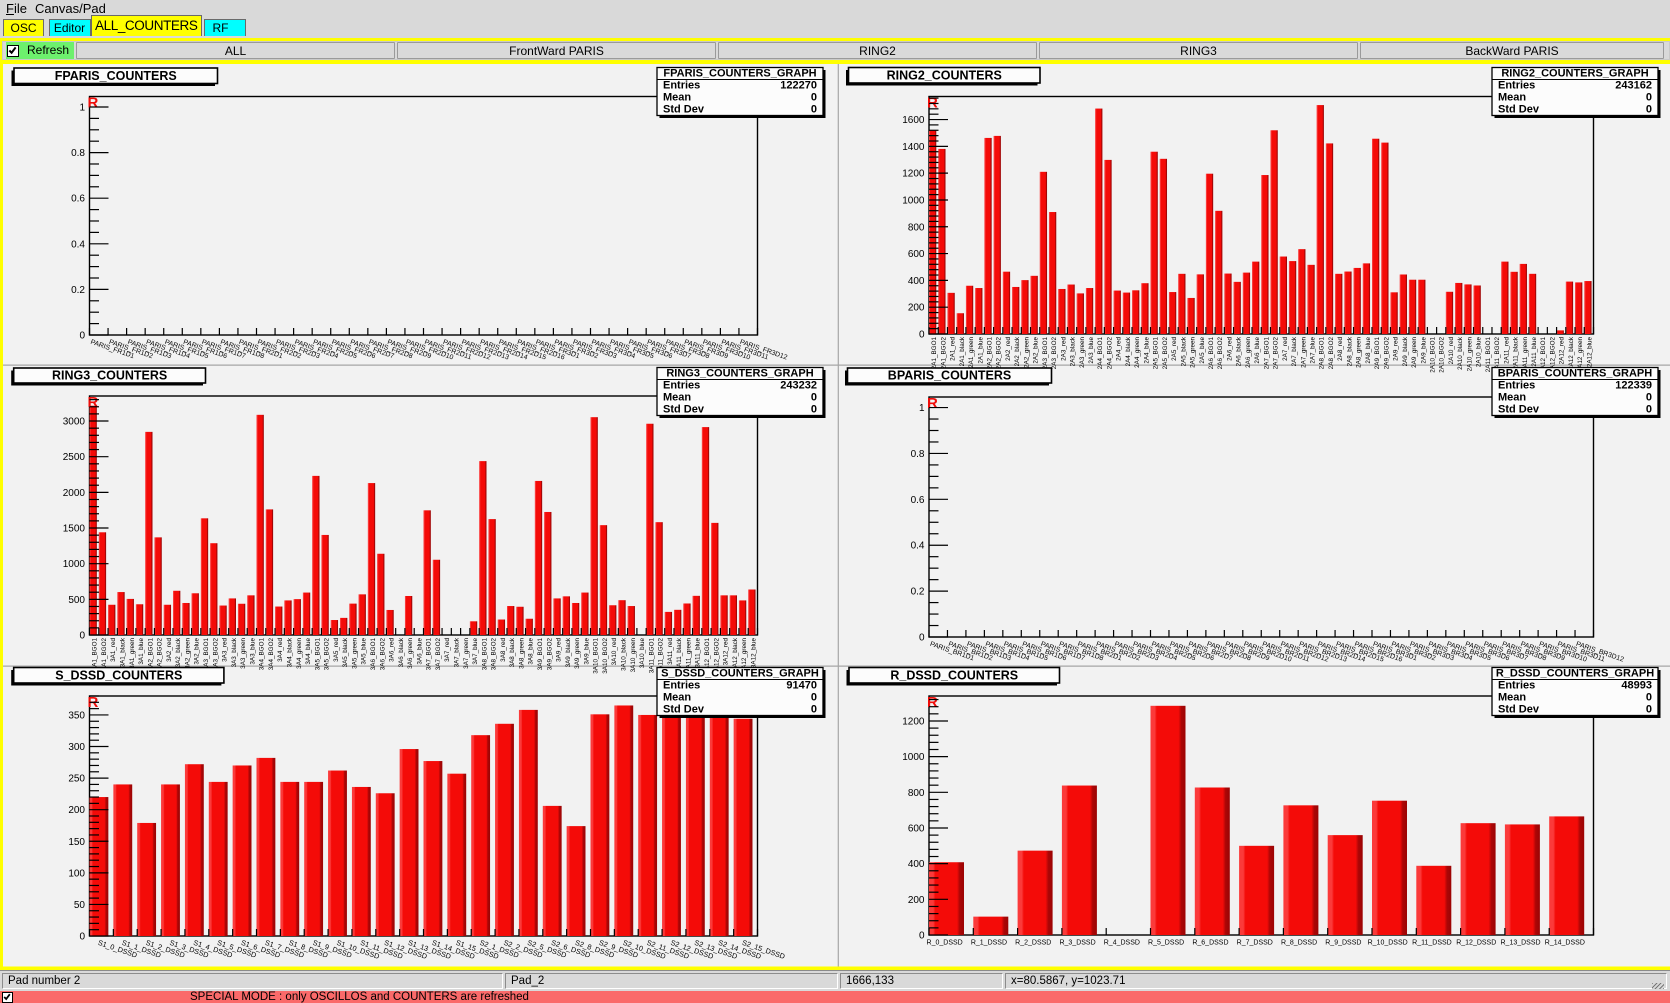 The width and height of the screenshot is (1670, 1003). Describe the element at coordinates (1201, 350) in the screenshot. I see `svg-text: 2A5_blue` at that location.